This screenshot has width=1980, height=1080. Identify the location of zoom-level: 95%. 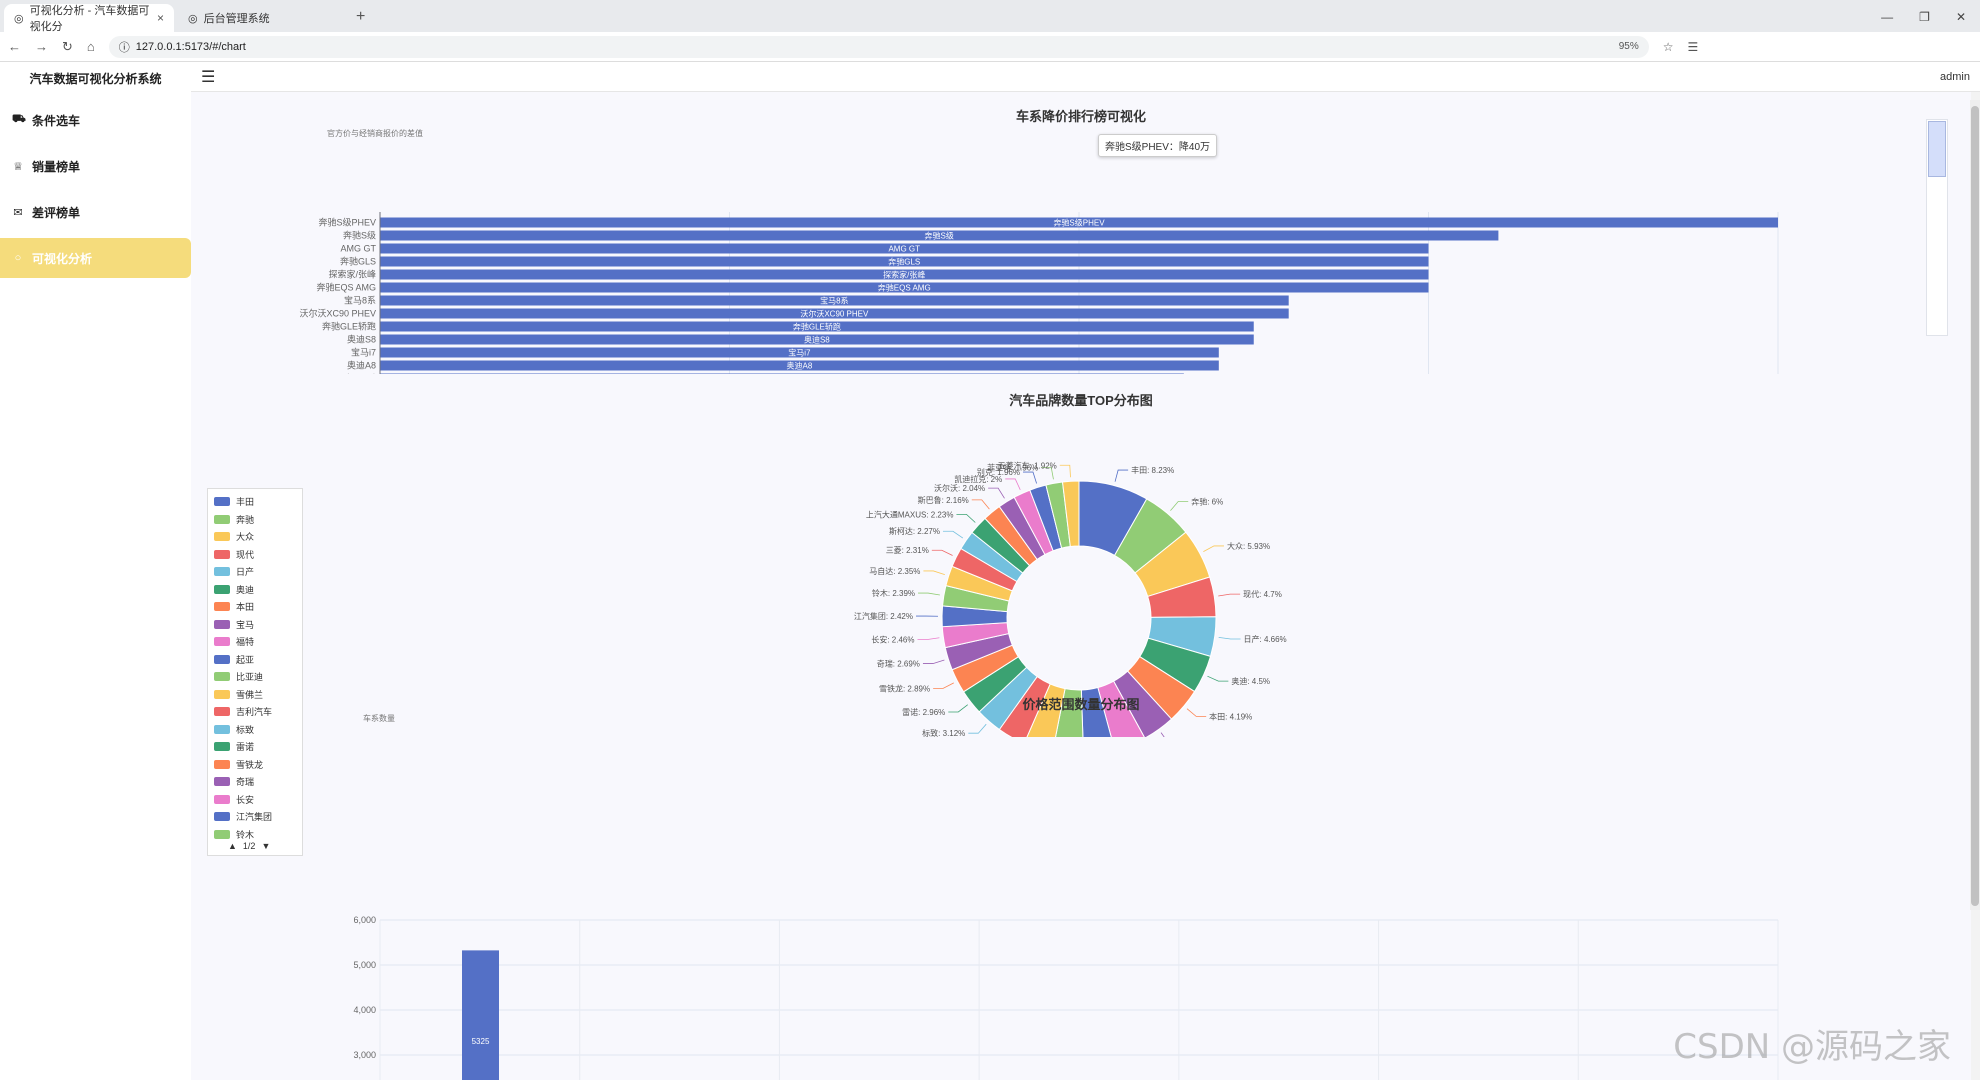
(1628, 46).